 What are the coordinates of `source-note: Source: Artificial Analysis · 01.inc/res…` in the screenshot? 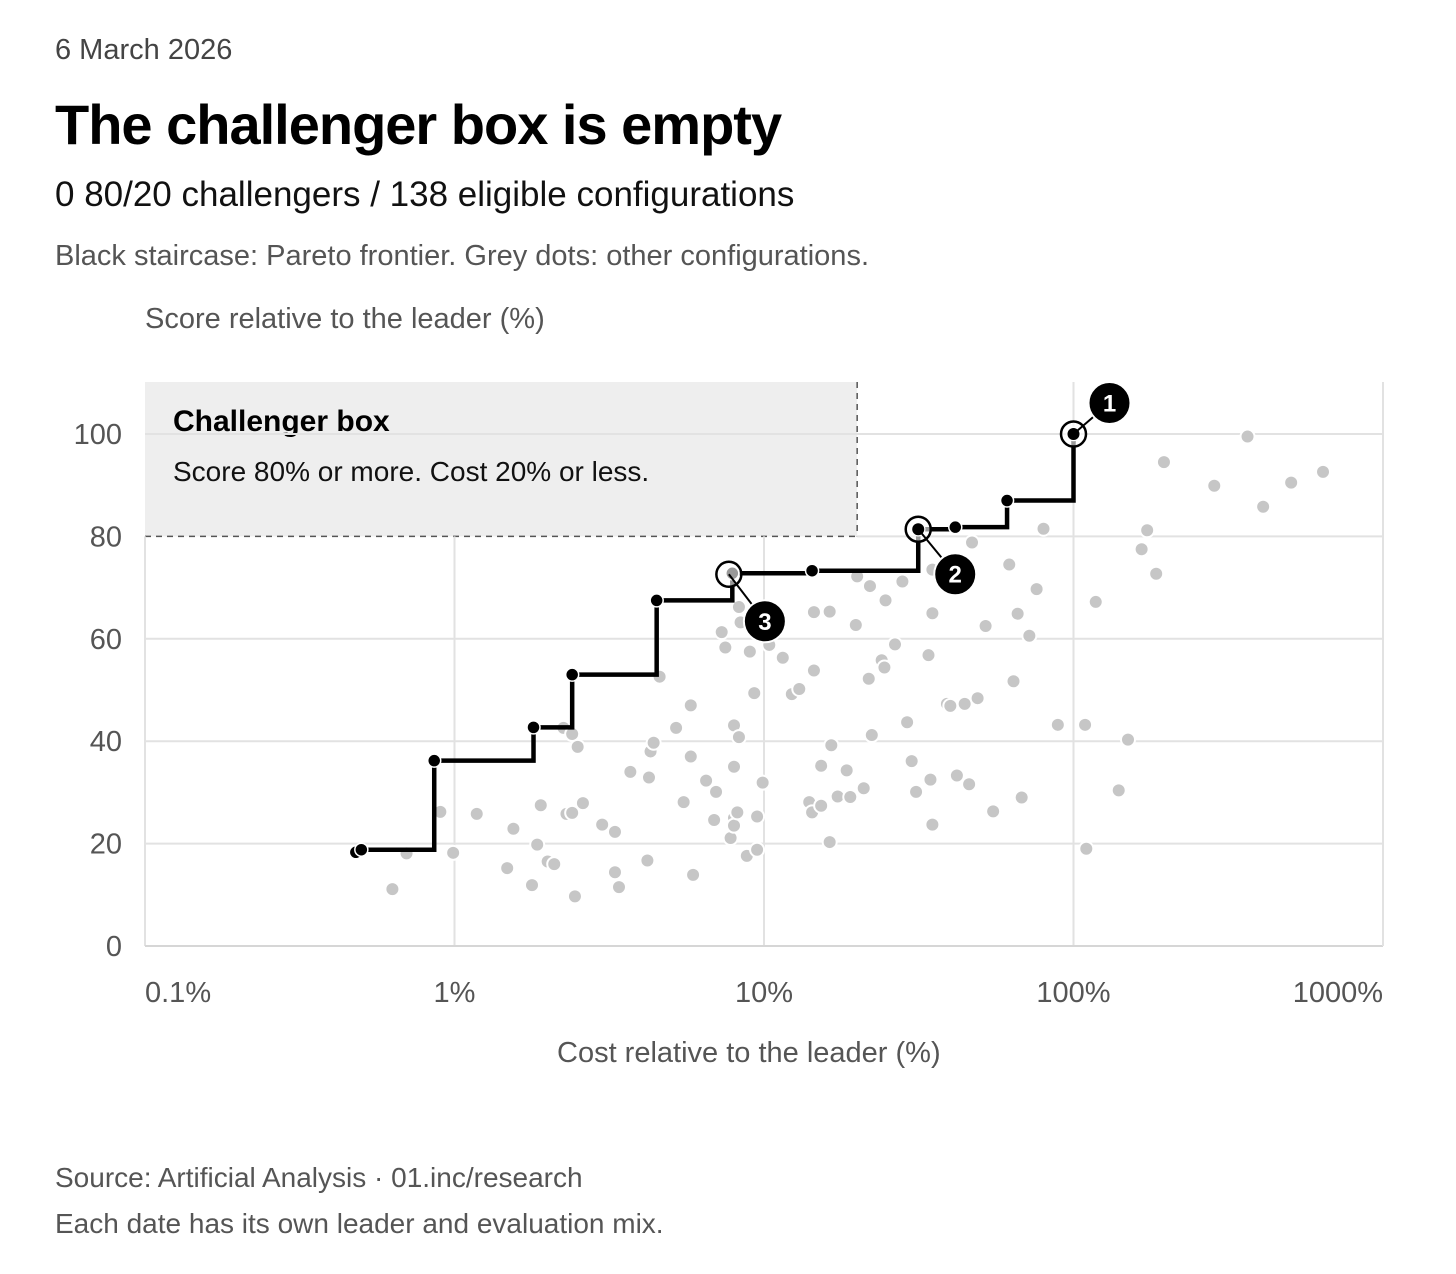 It's located at (319, 1177).